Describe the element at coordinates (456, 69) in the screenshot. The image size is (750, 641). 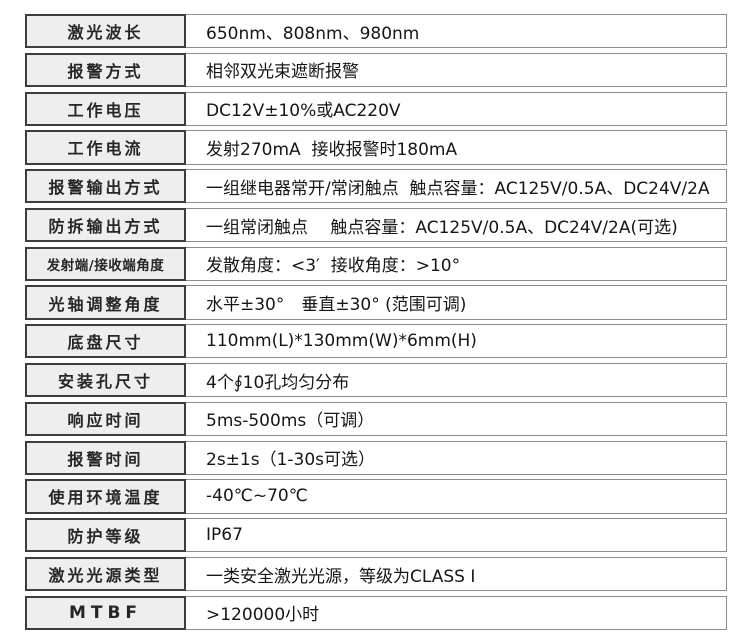
I see `spec-value-alarm-mode: 相邻双光束遮断报警` at that location.